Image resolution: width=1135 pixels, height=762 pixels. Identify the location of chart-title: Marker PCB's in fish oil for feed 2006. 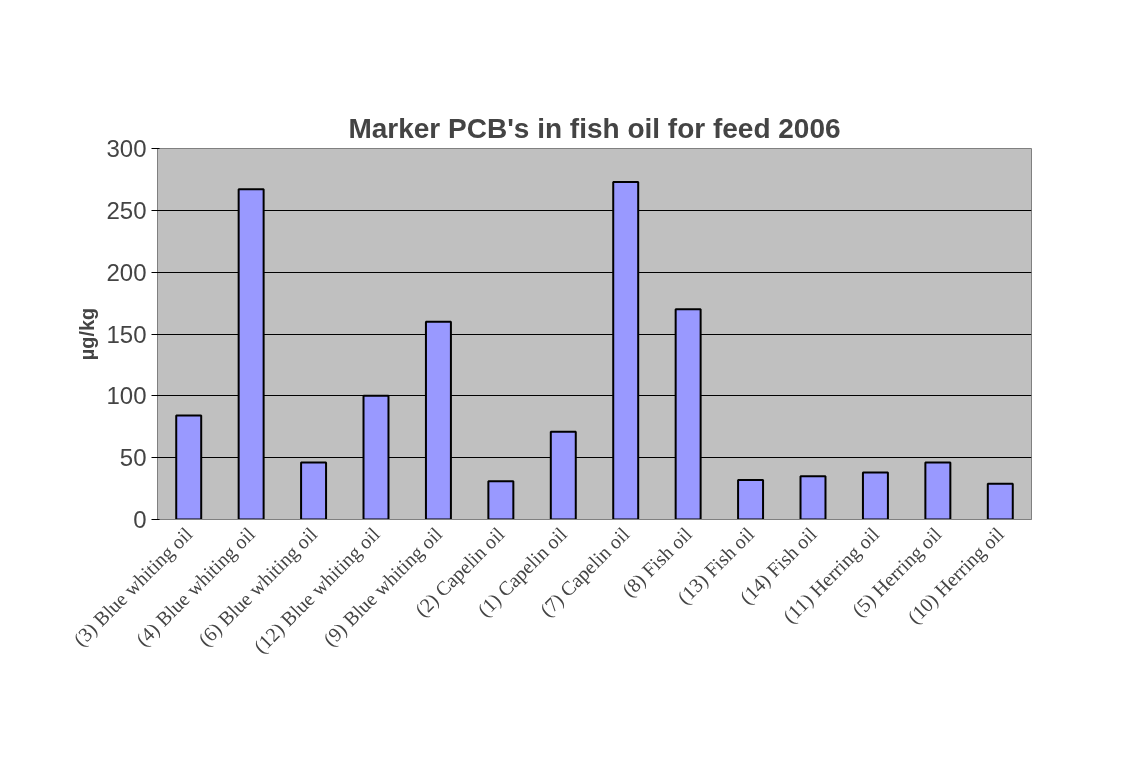
(594, 128).